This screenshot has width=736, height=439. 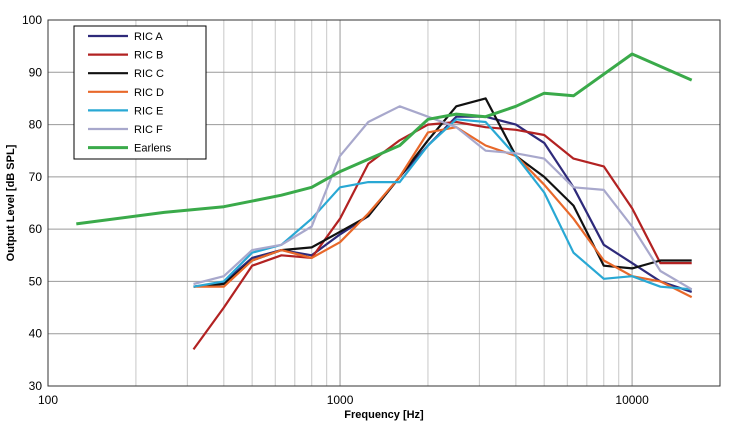 I want to click on y-tick-label: 100, so click(x=32, y=20).